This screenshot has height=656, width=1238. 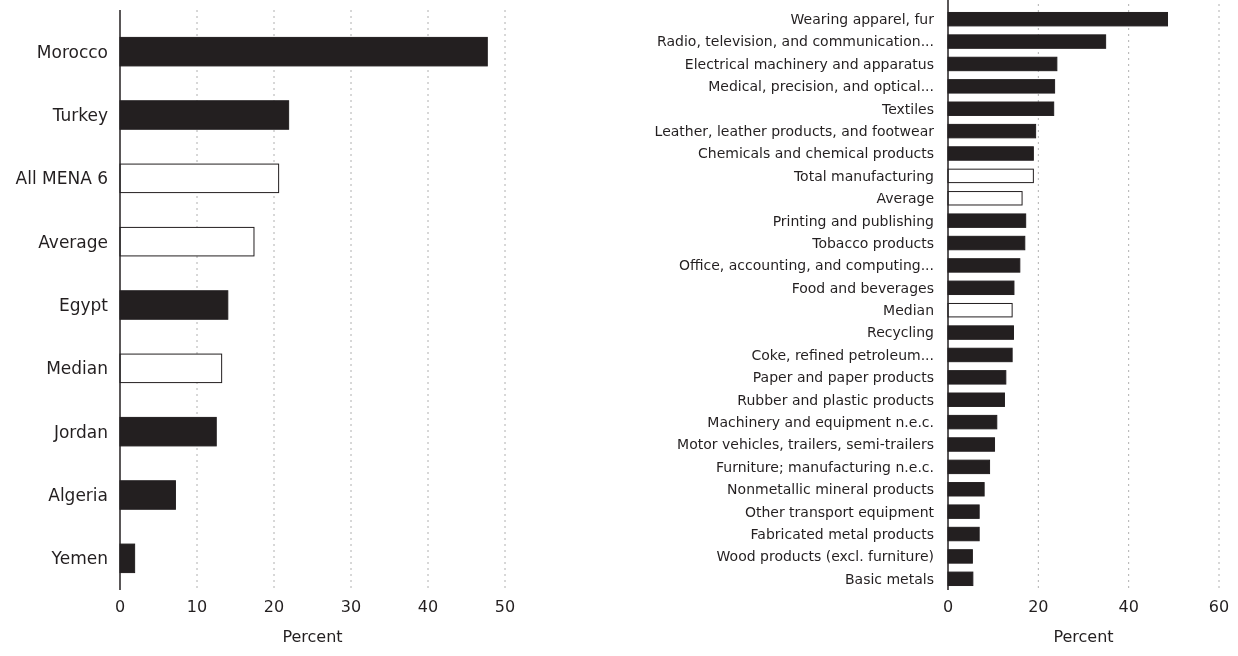 I want to click on y-tick-label: Textiles, so click(x=907, y=108).